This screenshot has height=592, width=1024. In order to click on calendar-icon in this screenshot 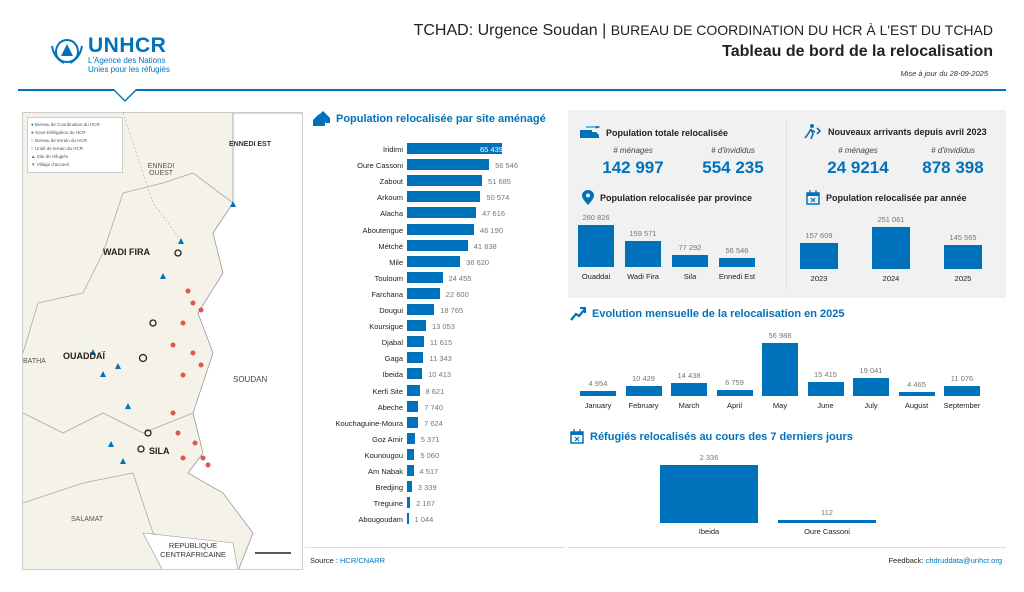, I will do `click(577, 436)`.